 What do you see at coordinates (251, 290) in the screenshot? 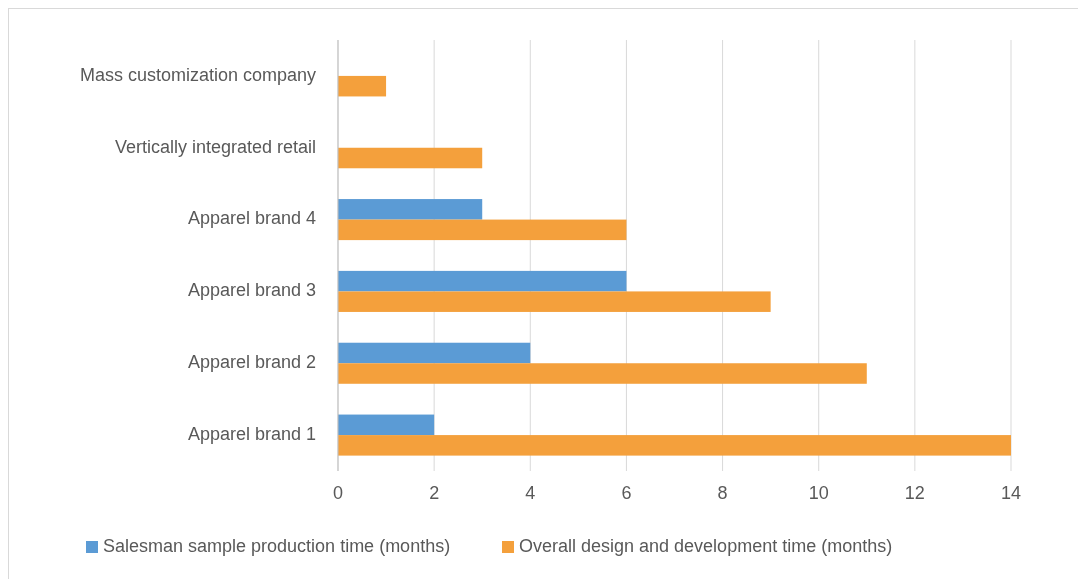
I see `y-tick-label: Apparel brand 3` at bounding box center [251, 290].